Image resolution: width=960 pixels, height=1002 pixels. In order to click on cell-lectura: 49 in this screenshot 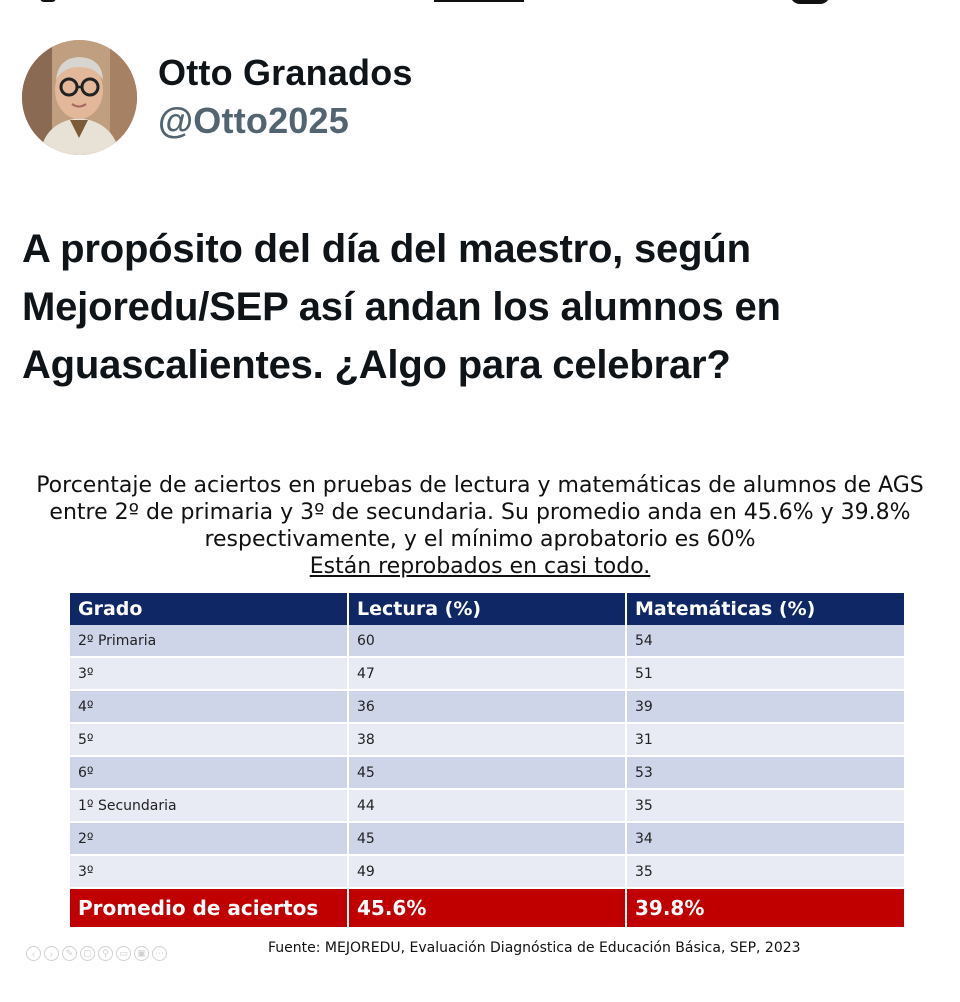, I will do `click(487, 872)`.